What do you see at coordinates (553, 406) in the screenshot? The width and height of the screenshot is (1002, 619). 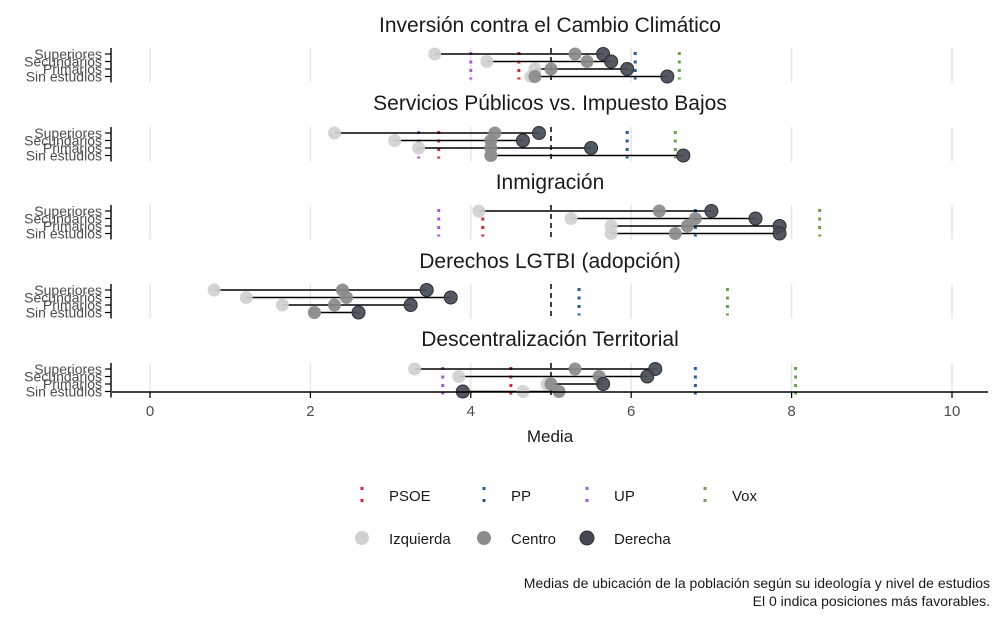 I see `x-tick-labels: 0 2 4 6 8 10` at bounding box center [553, 406].